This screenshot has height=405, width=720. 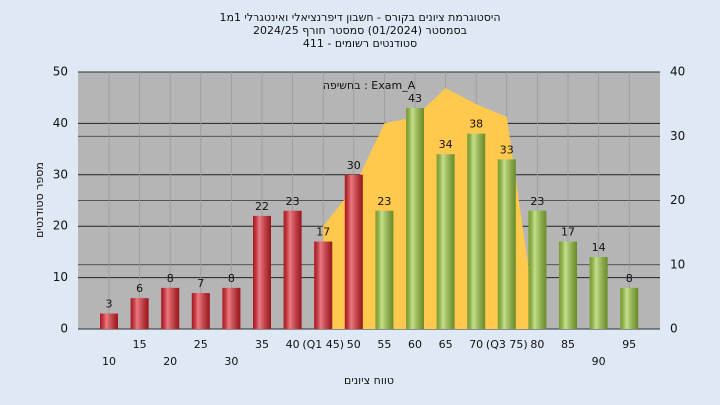 I want to click on x-axis-label: טווח ציונים, so click(x=369, y=380).